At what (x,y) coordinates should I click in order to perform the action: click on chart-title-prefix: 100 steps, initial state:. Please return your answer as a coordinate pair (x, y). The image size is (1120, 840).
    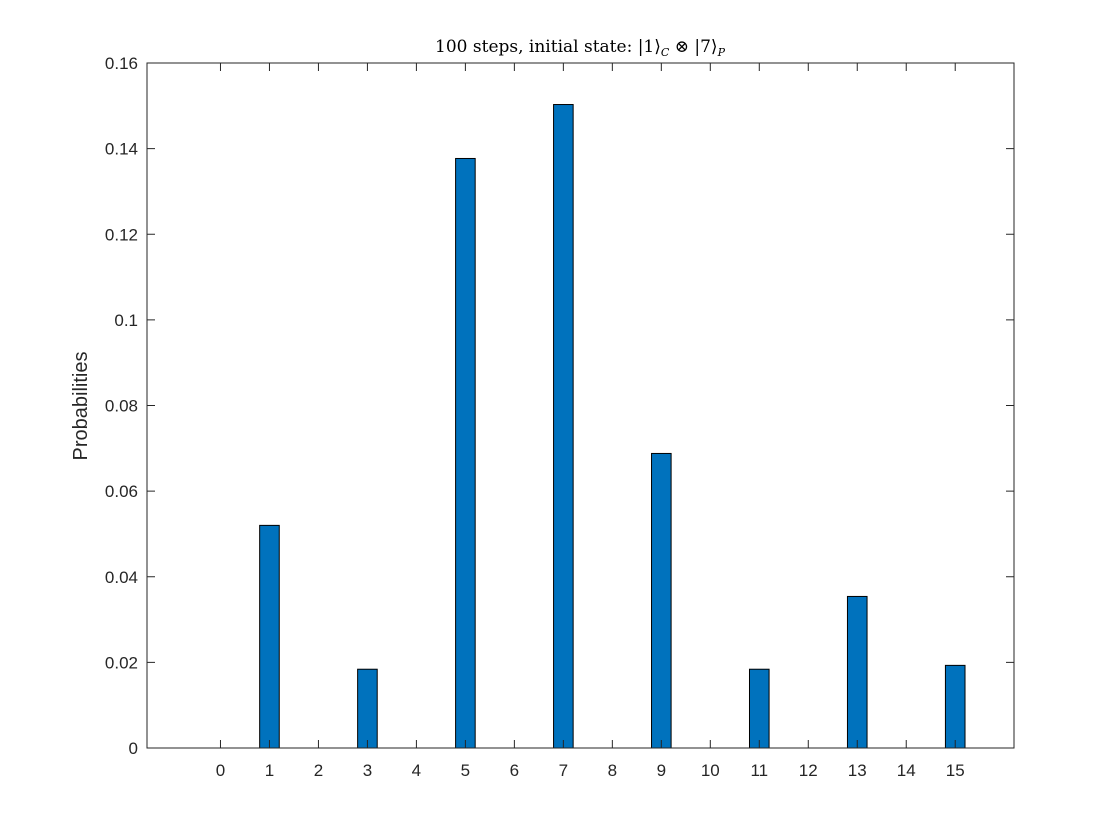
    Looking at the image, I should click on (536, 47).